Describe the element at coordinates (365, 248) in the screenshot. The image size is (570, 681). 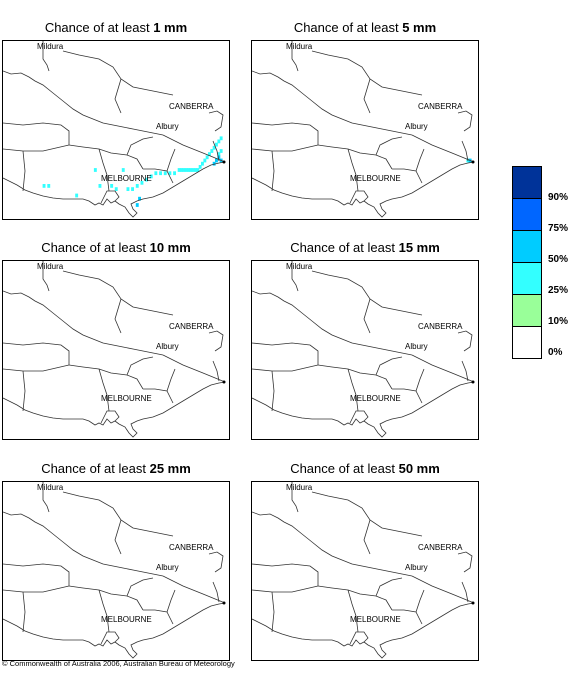
I see `panel-title: Chance of at least 15 mm` at that location.